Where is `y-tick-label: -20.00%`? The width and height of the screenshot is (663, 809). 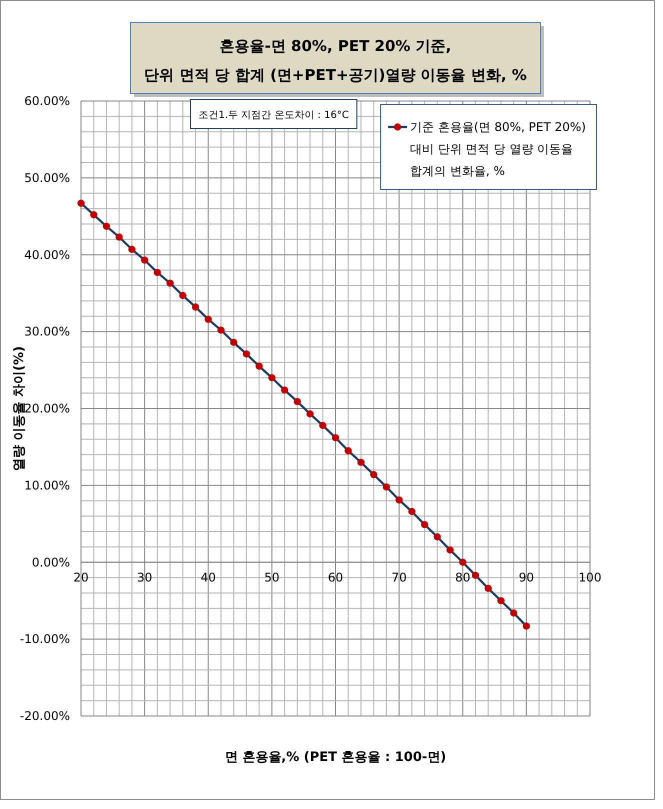
y-tick-label: -20.00% is located at coordinates (45, 716).